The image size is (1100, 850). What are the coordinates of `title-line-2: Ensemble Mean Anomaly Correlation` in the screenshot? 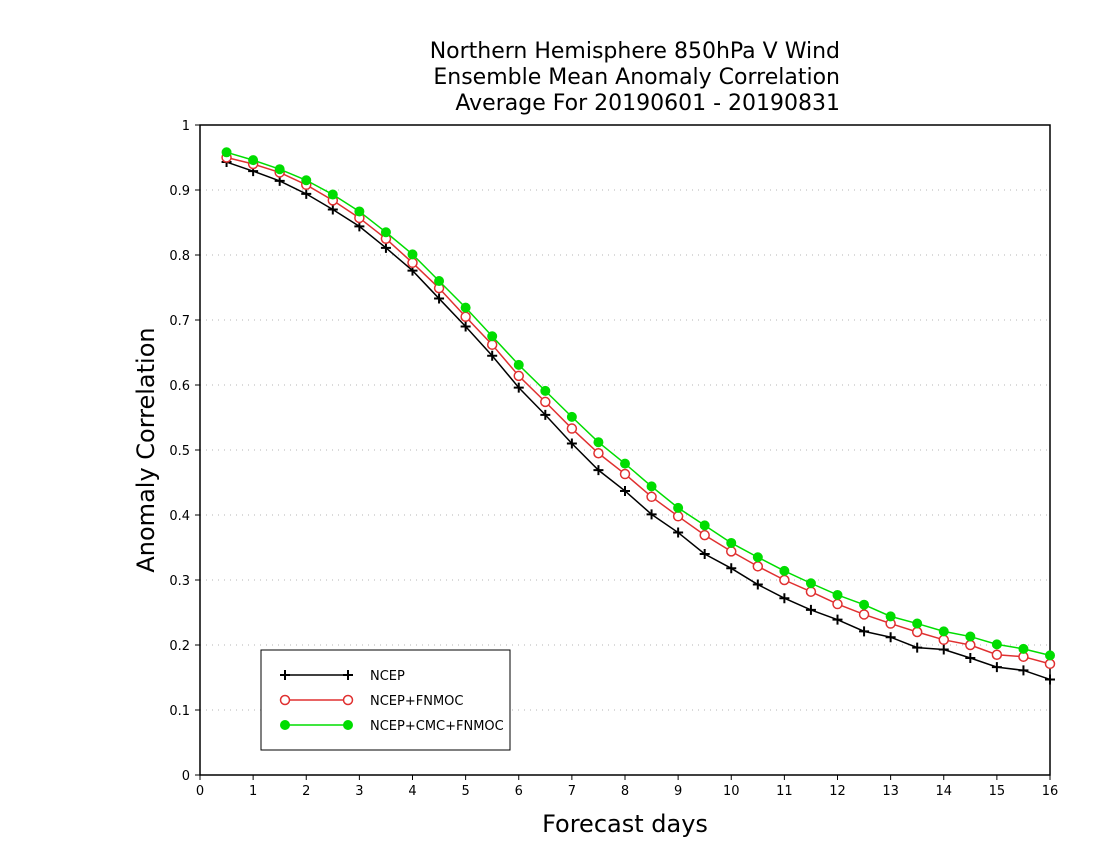 It's located at (636, 77).